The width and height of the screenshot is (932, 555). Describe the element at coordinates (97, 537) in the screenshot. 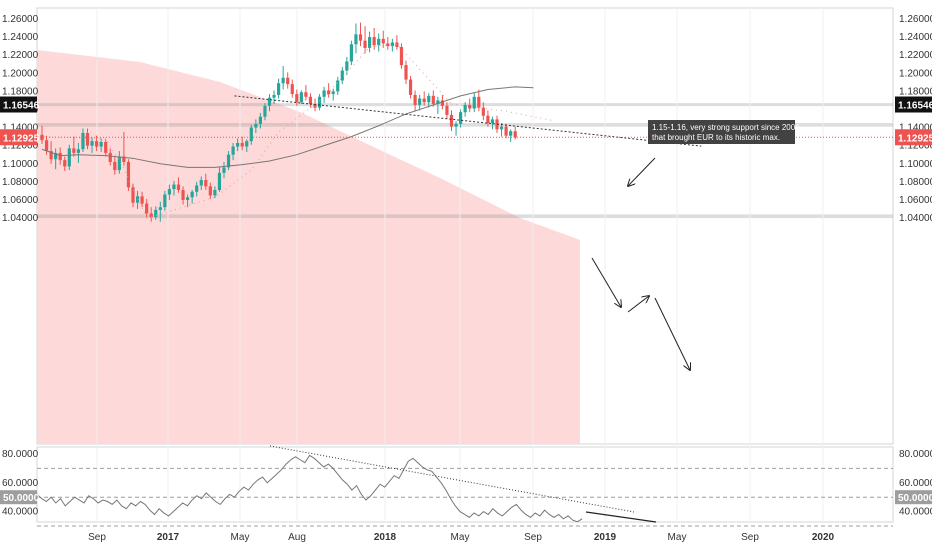

I see `x-tick-0: Sep` at that location.